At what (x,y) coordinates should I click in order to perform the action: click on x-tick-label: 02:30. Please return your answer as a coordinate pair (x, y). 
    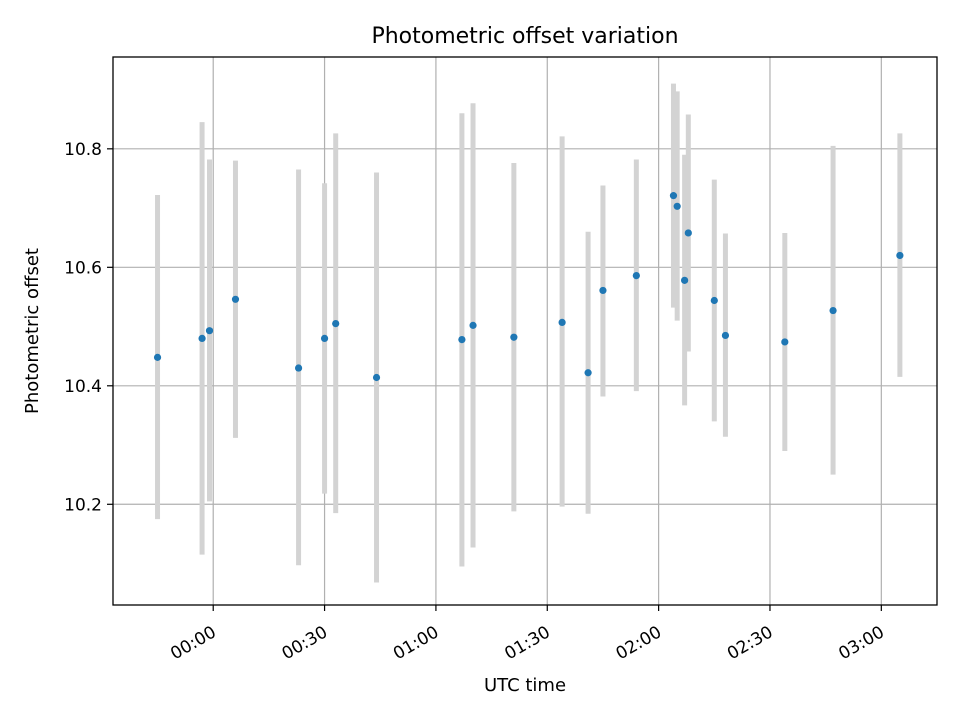
    Looking at the image, I should click on (750, 643).